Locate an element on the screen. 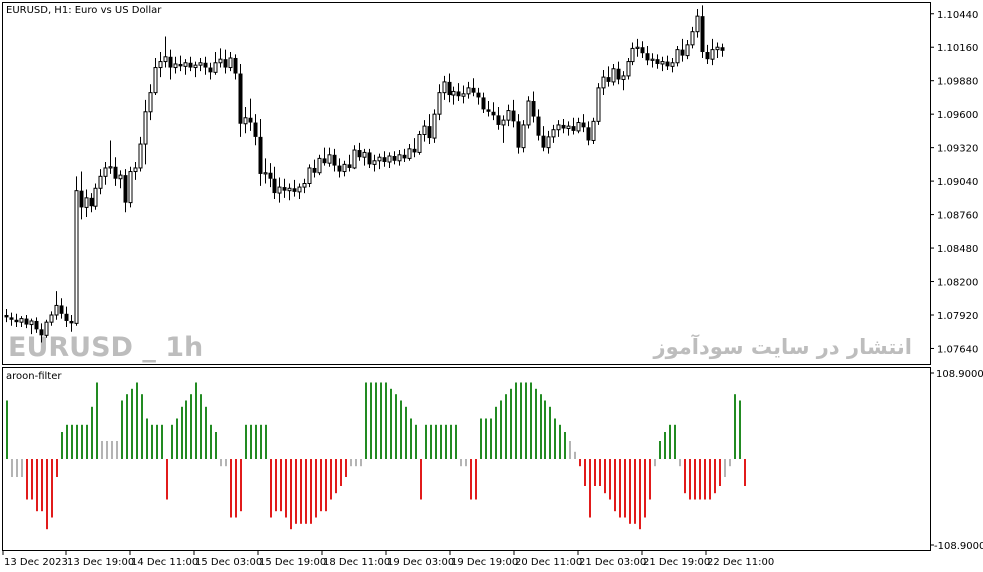 The width and height of the screenshot is (983, 572). main-pane-title: EURUSD, H1: Euro vs US Dollar is located at coordinates (84, 10).